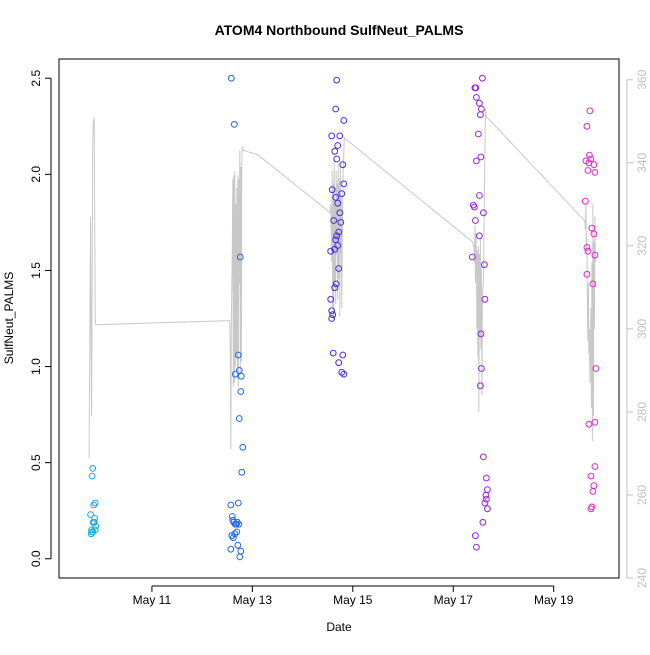 This screenshot has width=650, height=655. I want to click on x-tick-label: May 11, so click(152, 600).